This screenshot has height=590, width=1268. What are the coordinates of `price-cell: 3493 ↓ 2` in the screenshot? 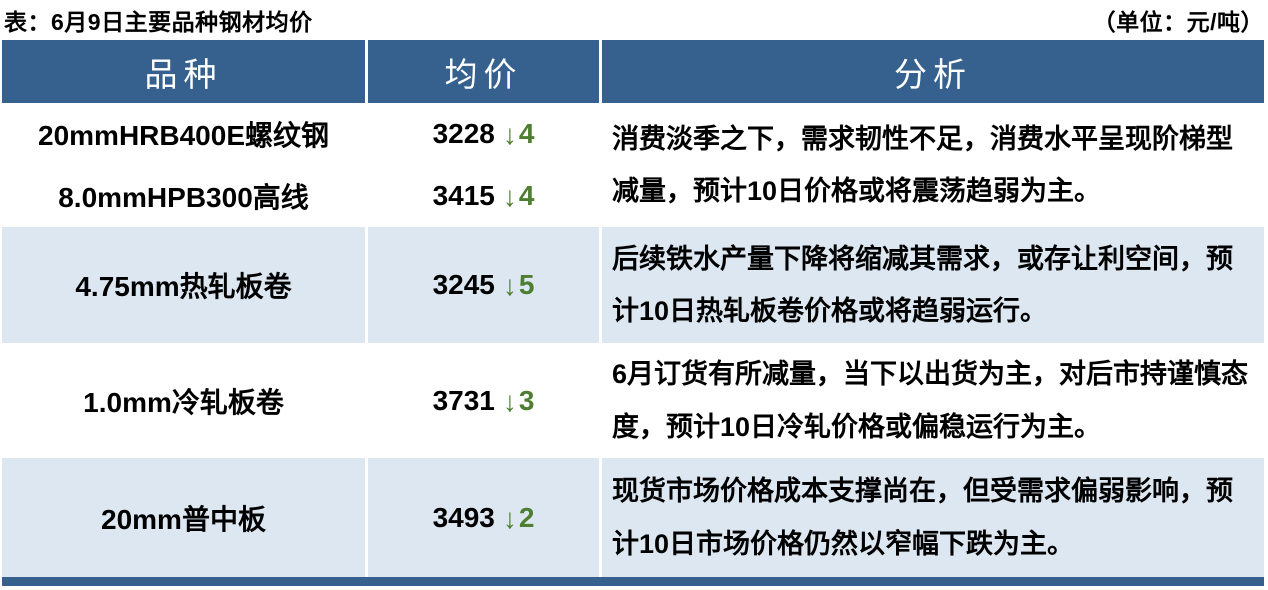 It's located at (485, 517).